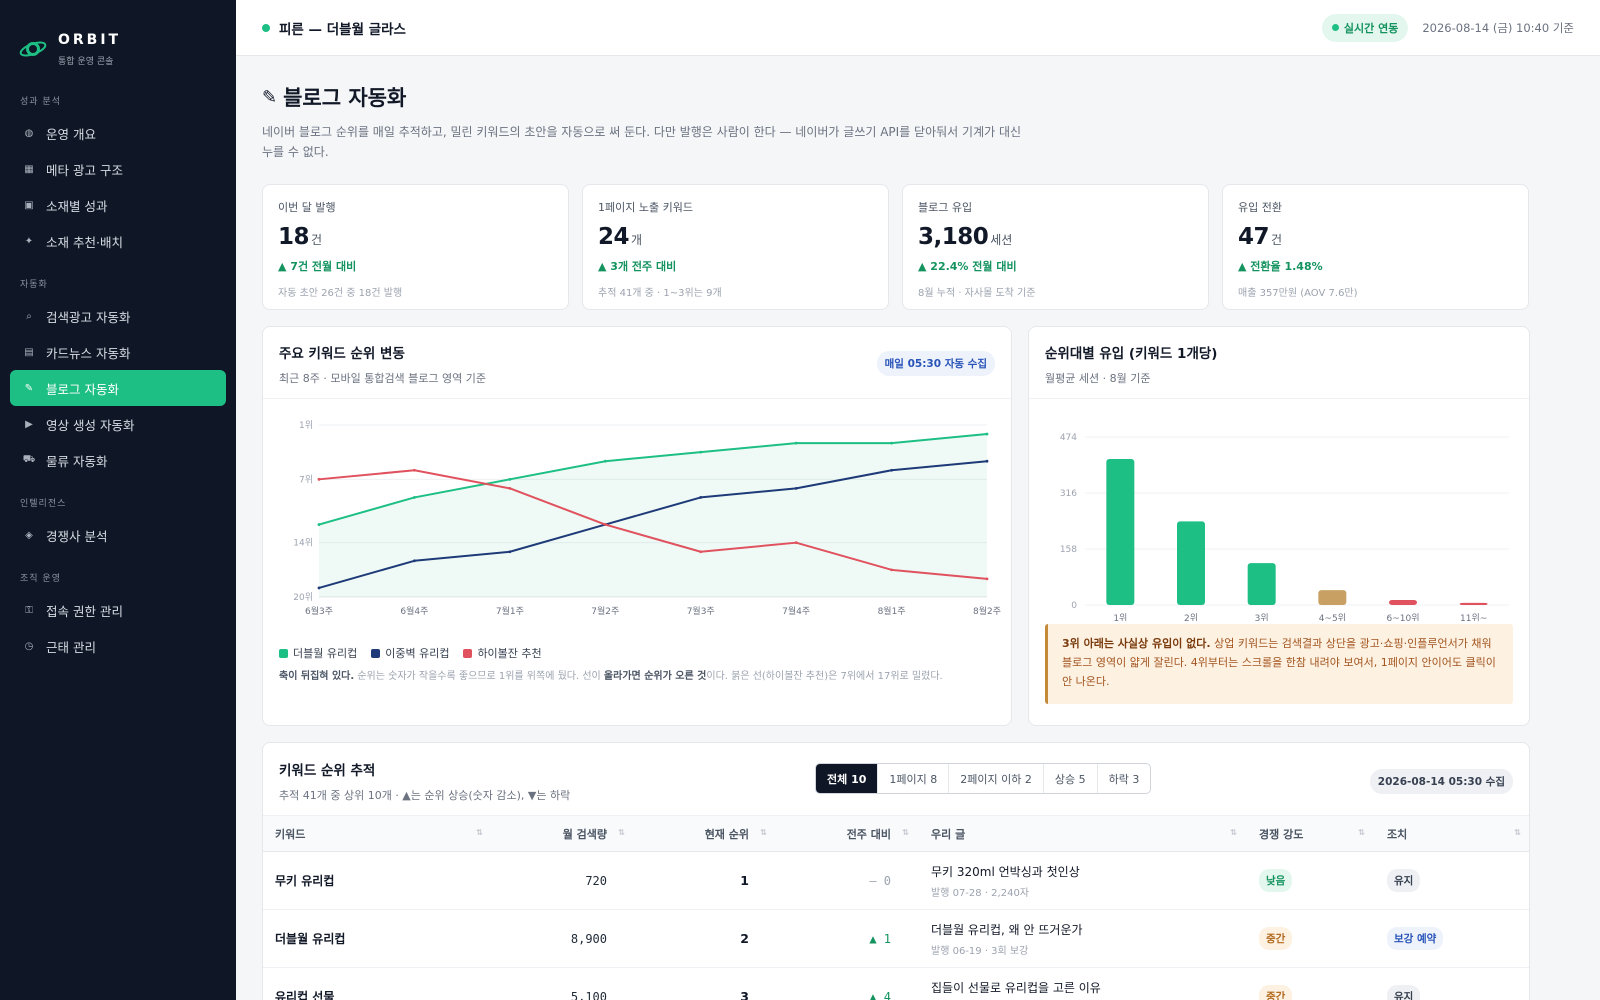 The width and height of the screenshot is (1600, 1000). Describe the element at coordinates (417, 653) in the screenshot. I see `rank-chart-legend: 더블월 유리컵 이중벽 유리컵 하이볼잔 추천` at that location.